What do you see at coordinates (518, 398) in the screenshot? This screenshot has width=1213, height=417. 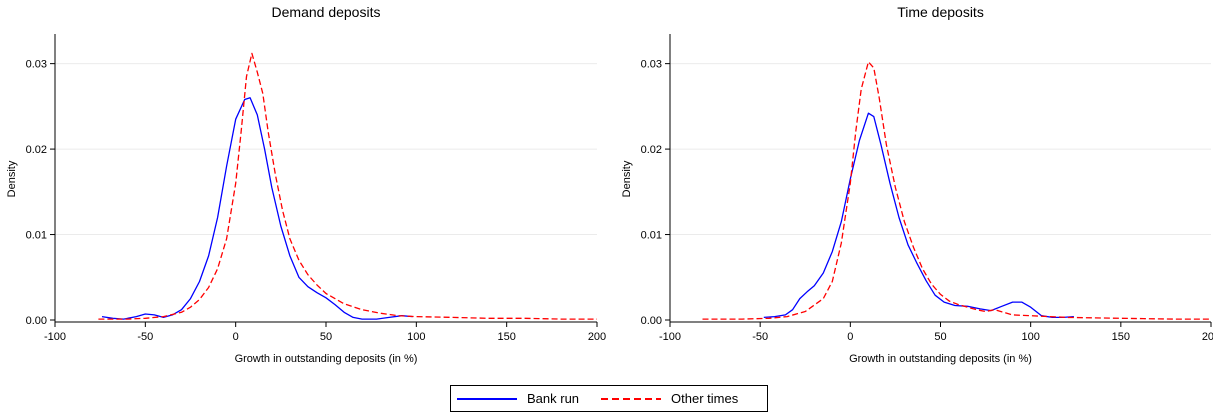 I see `legend-item-bank-run: Bank run` at bounding box center [518, 398].